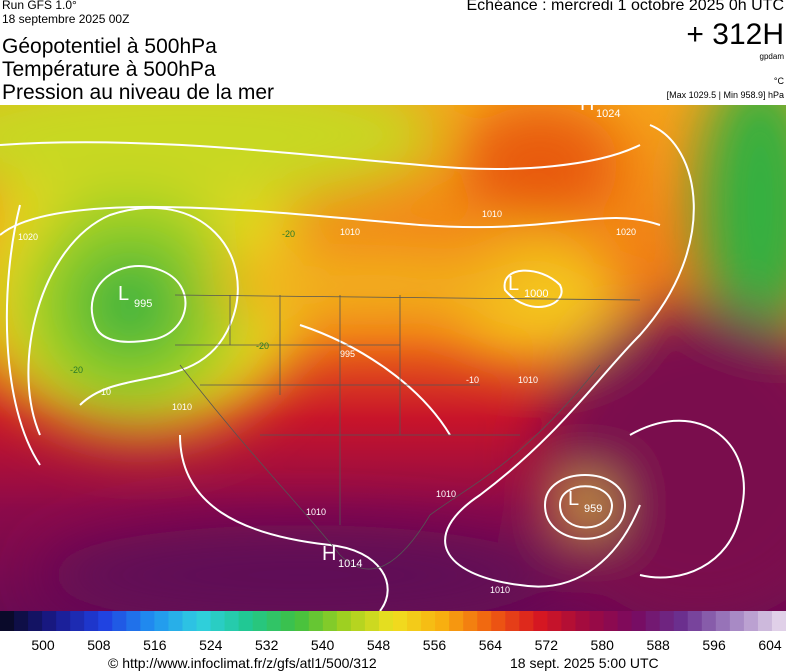 Image resolution: width=786 pixels, height=672 pixels. I want to click on colorbar-tick-label: 508, so click(99, 645).